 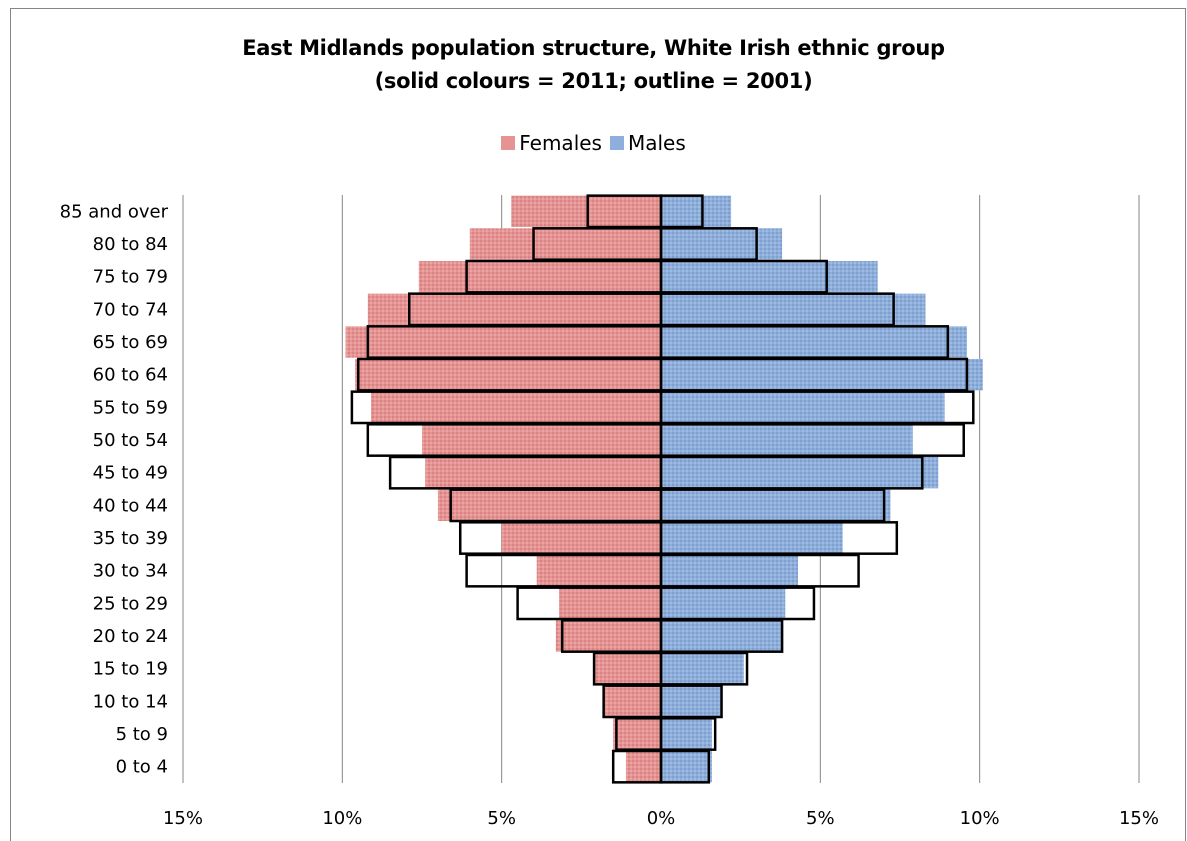 What do you see at coordinates (130, 636) in the screenshot?
I see `y-tick-label: 20 to 24` at bounding box center [130, 636].